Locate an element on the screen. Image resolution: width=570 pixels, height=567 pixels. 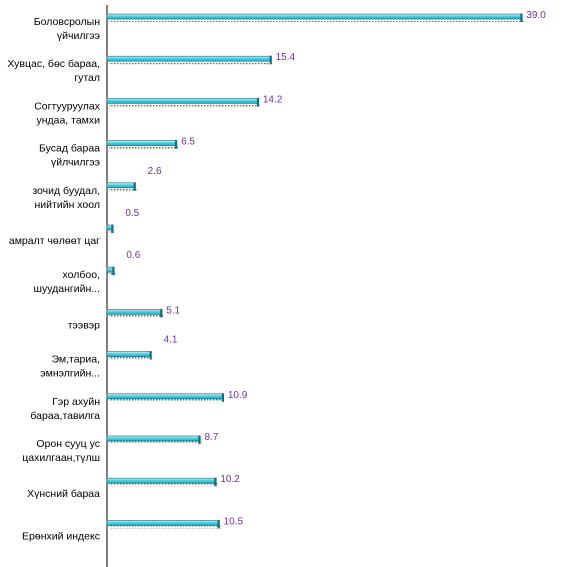
category-label: тээвэр is located at coordinates (84, 325).